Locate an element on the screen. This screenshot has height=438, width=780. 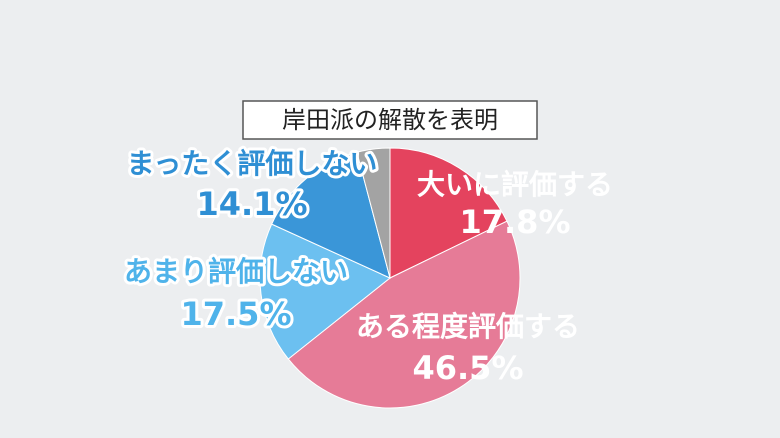
title-box is located at coordinates (390, 120).